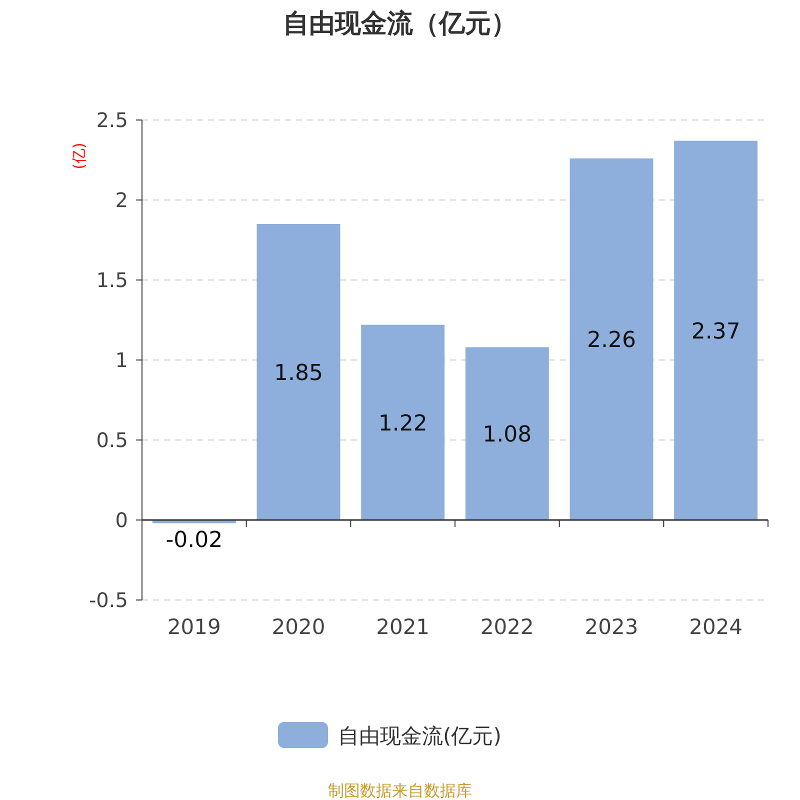 This screenshot has height=800, width=800. What do you see at coordinates (121, 360) in the screenshot?
I see `y-tick-label: 1` at bounding box center [121, 360].